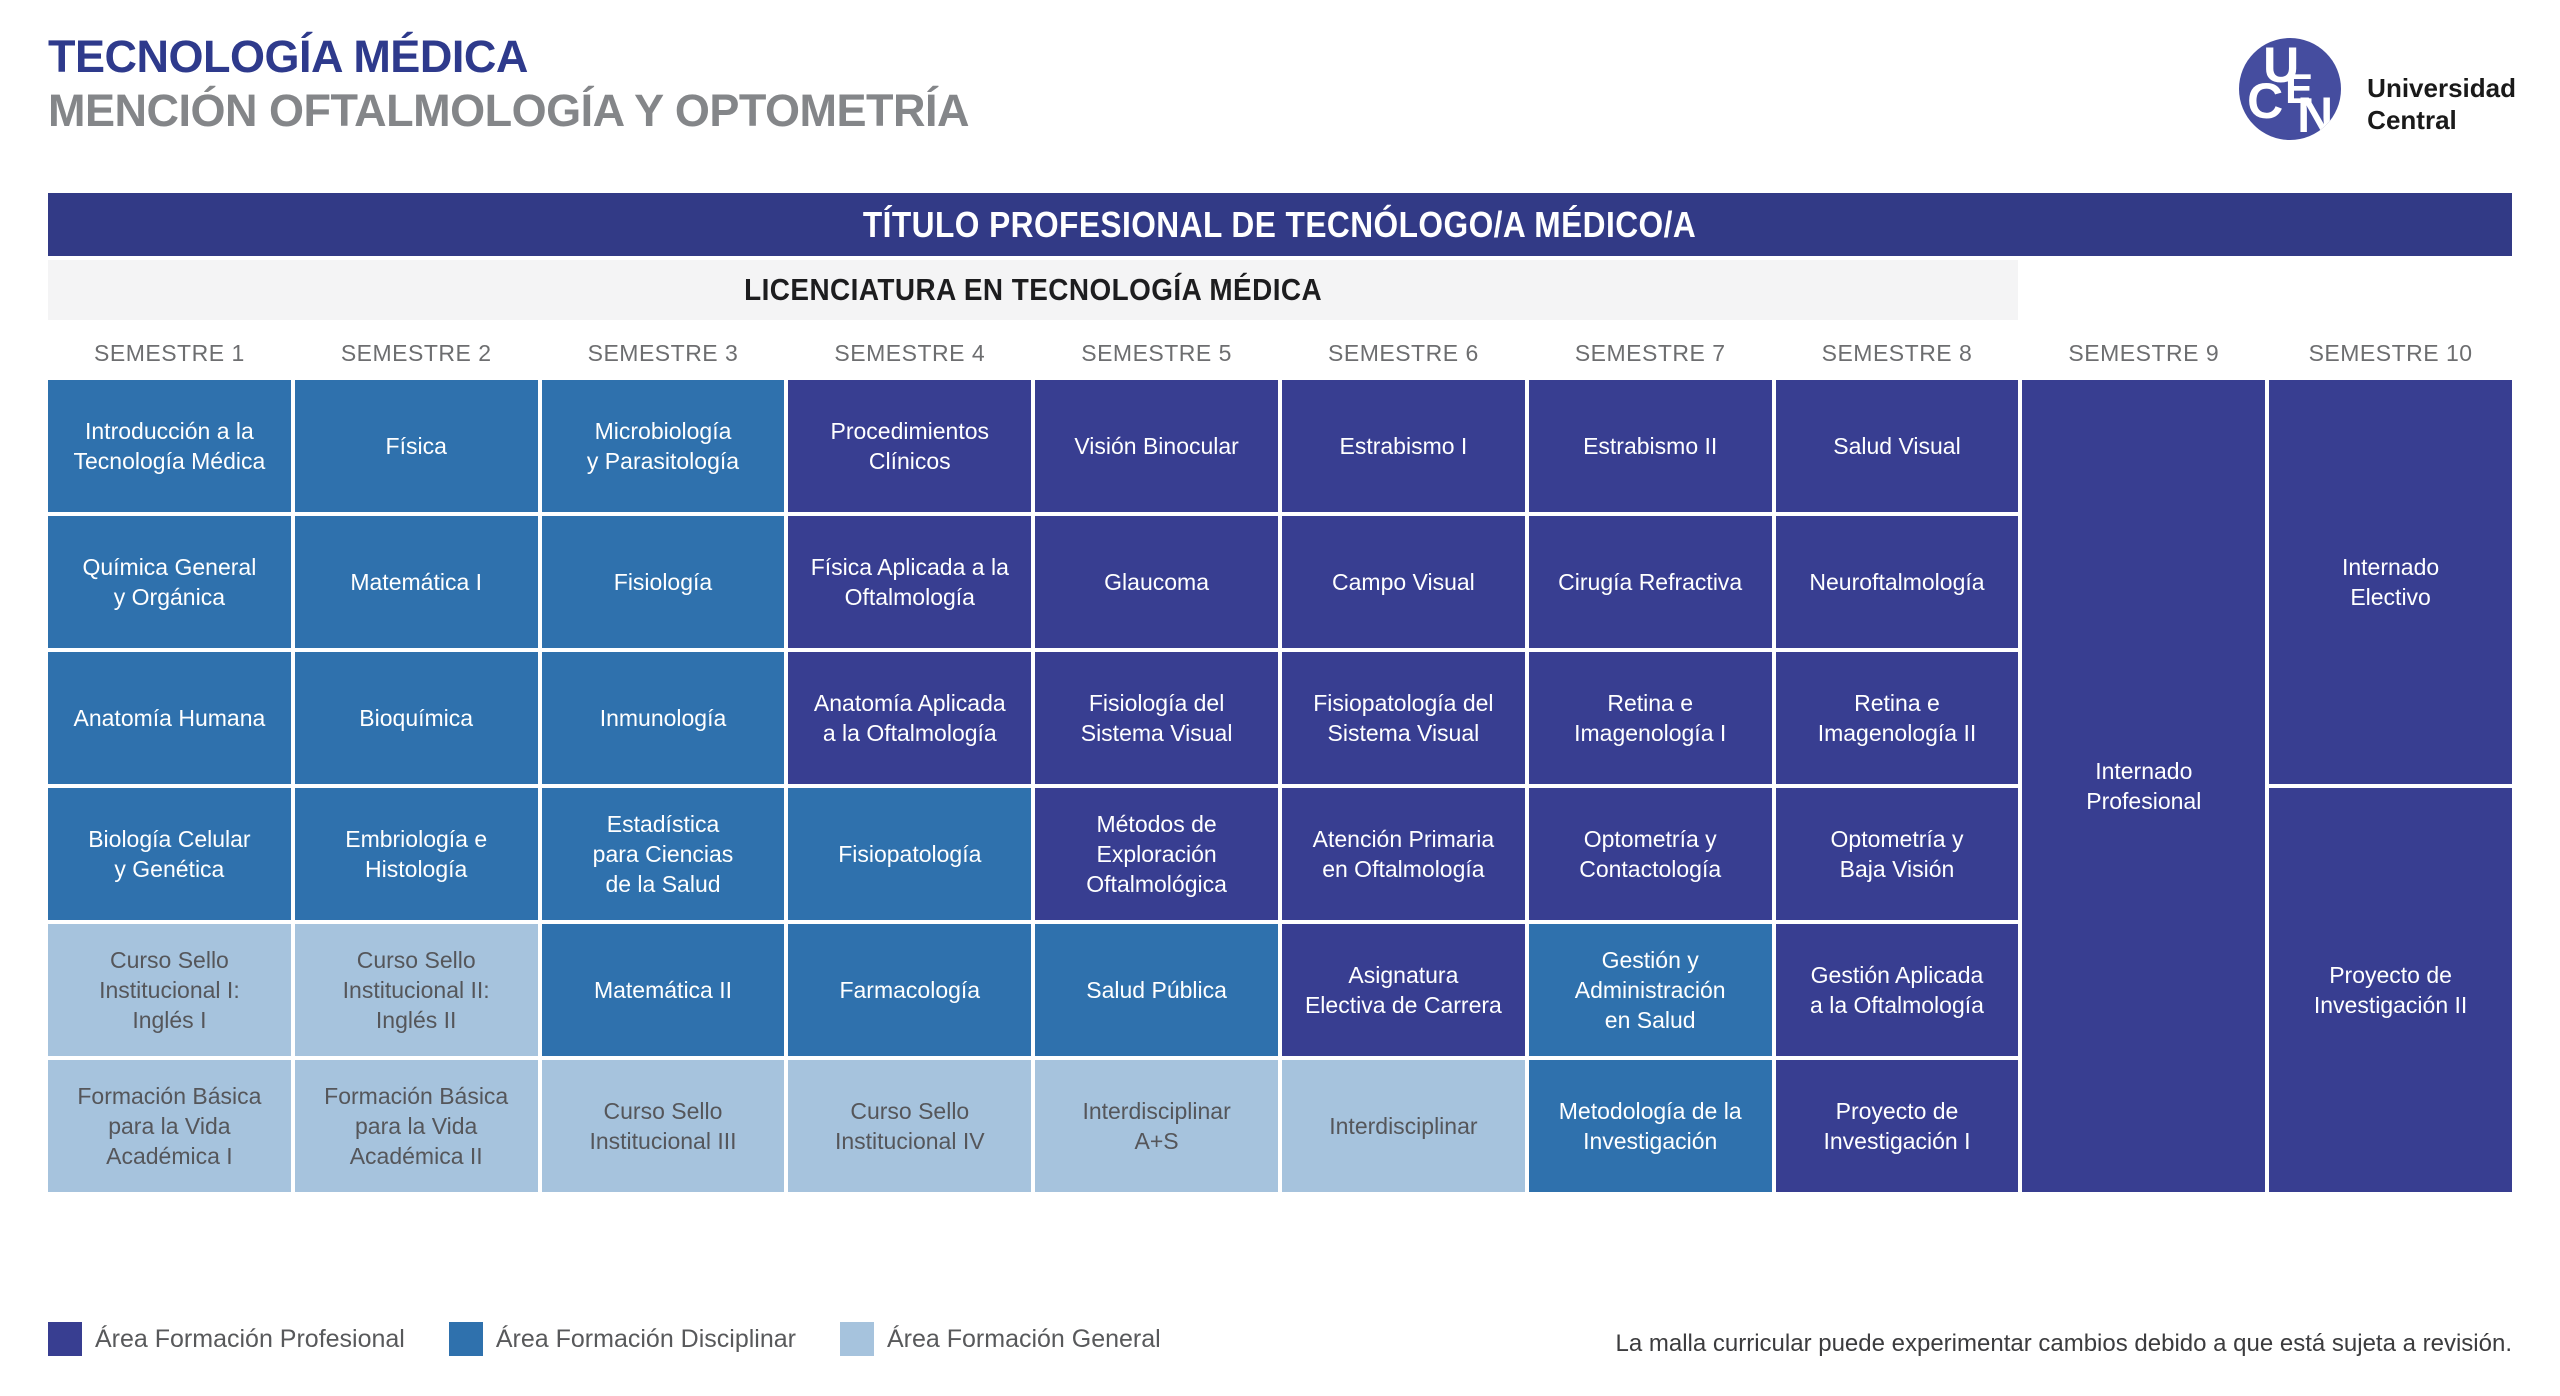  Describe the element at coordinates (2265, 101) in the screenshot. I see `logo-letter-c: C` at that location.